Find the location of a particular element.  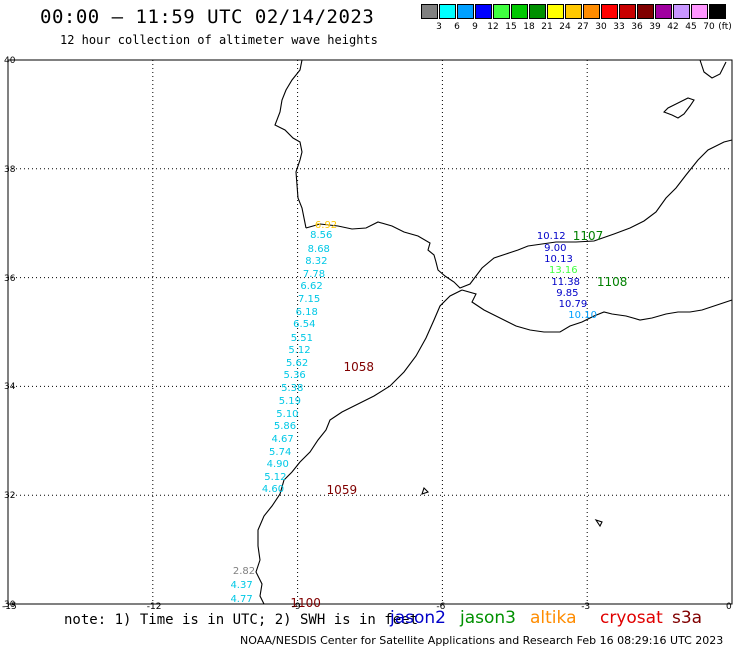

satellite-legend-item: altika is located at coordinates (553, 618).